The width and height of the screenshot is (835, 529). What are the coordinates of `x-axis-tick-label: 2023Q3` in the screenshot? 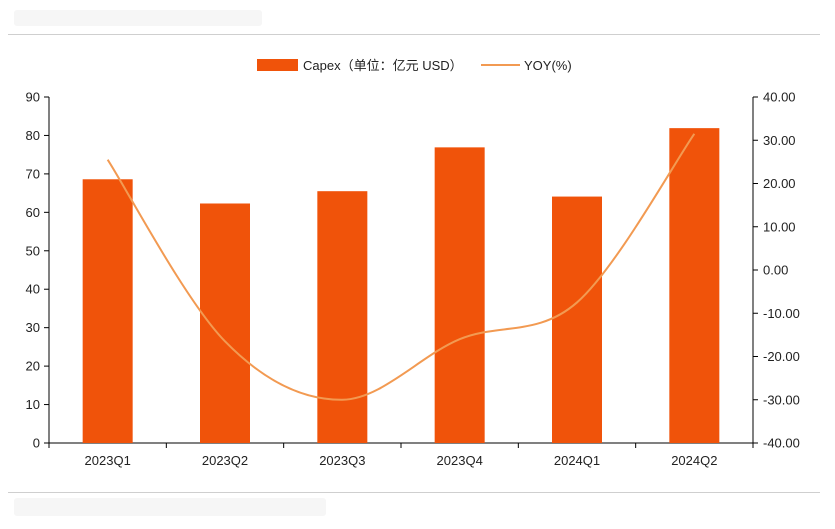 It's located at (342, 460).